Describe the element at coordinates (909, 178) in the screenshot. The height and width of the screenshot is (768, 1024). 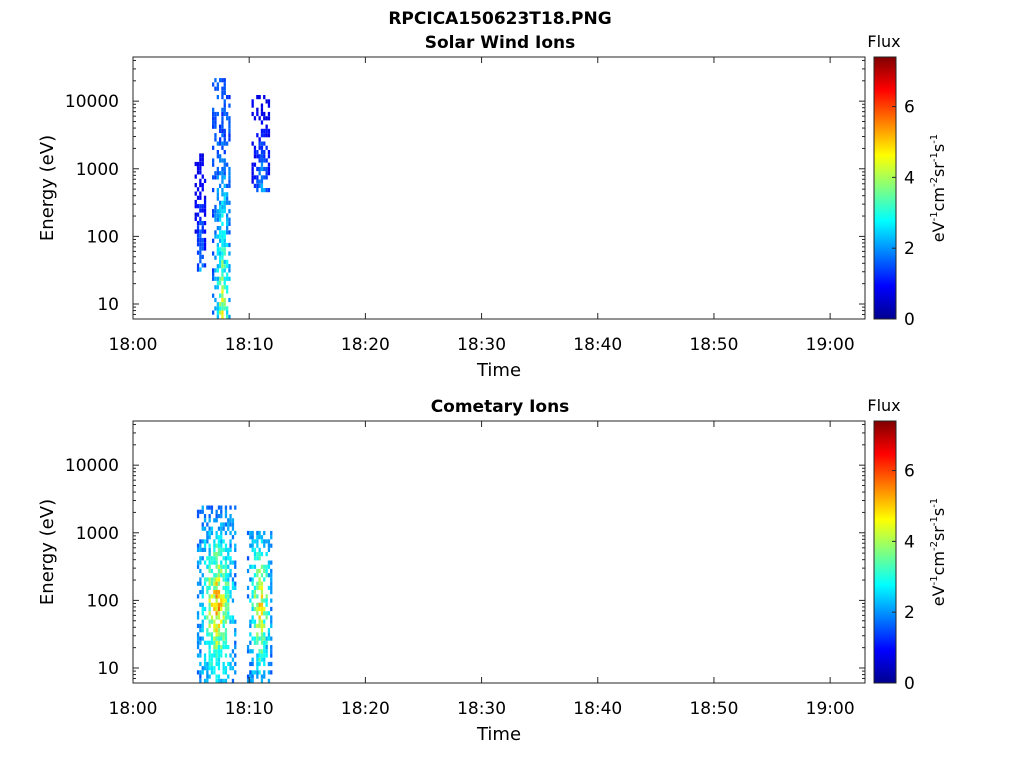
I see `colorbar-tick-label: 4` at that location.